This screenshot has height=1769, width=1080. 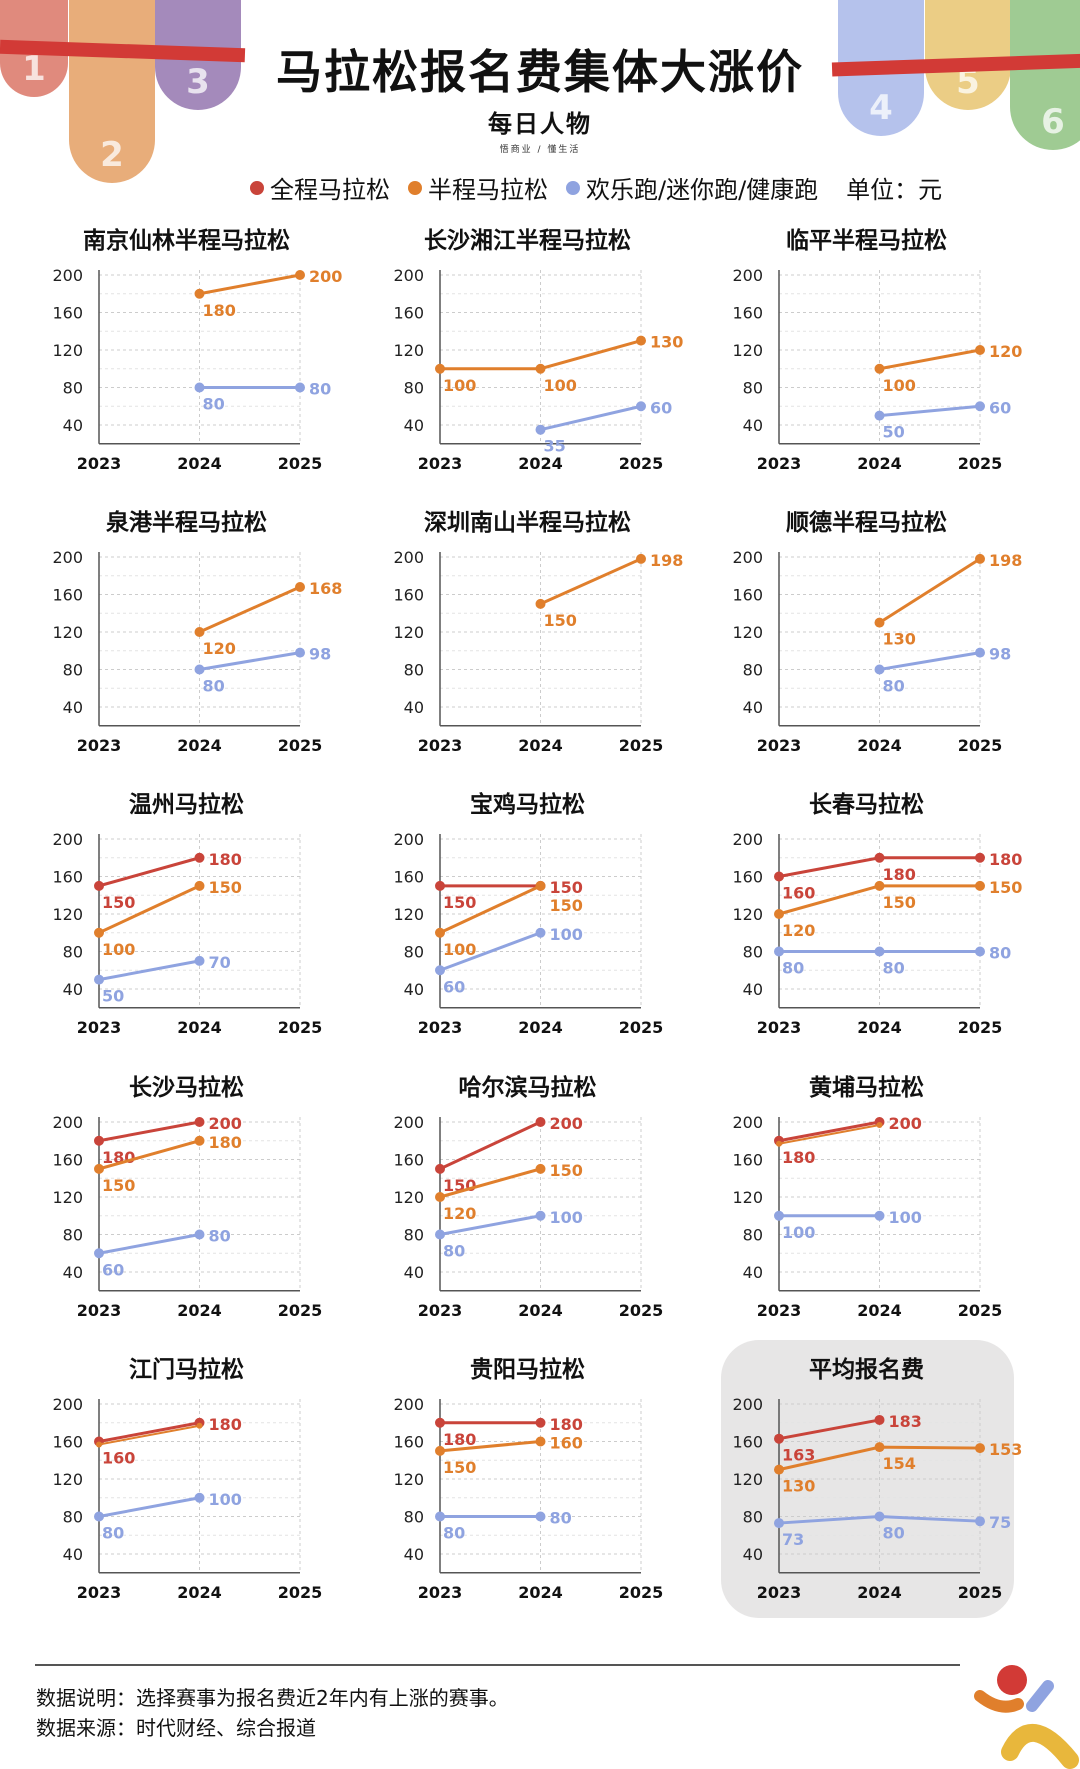 I want to click on data-label-half: 130, so click(x=899, y=639).